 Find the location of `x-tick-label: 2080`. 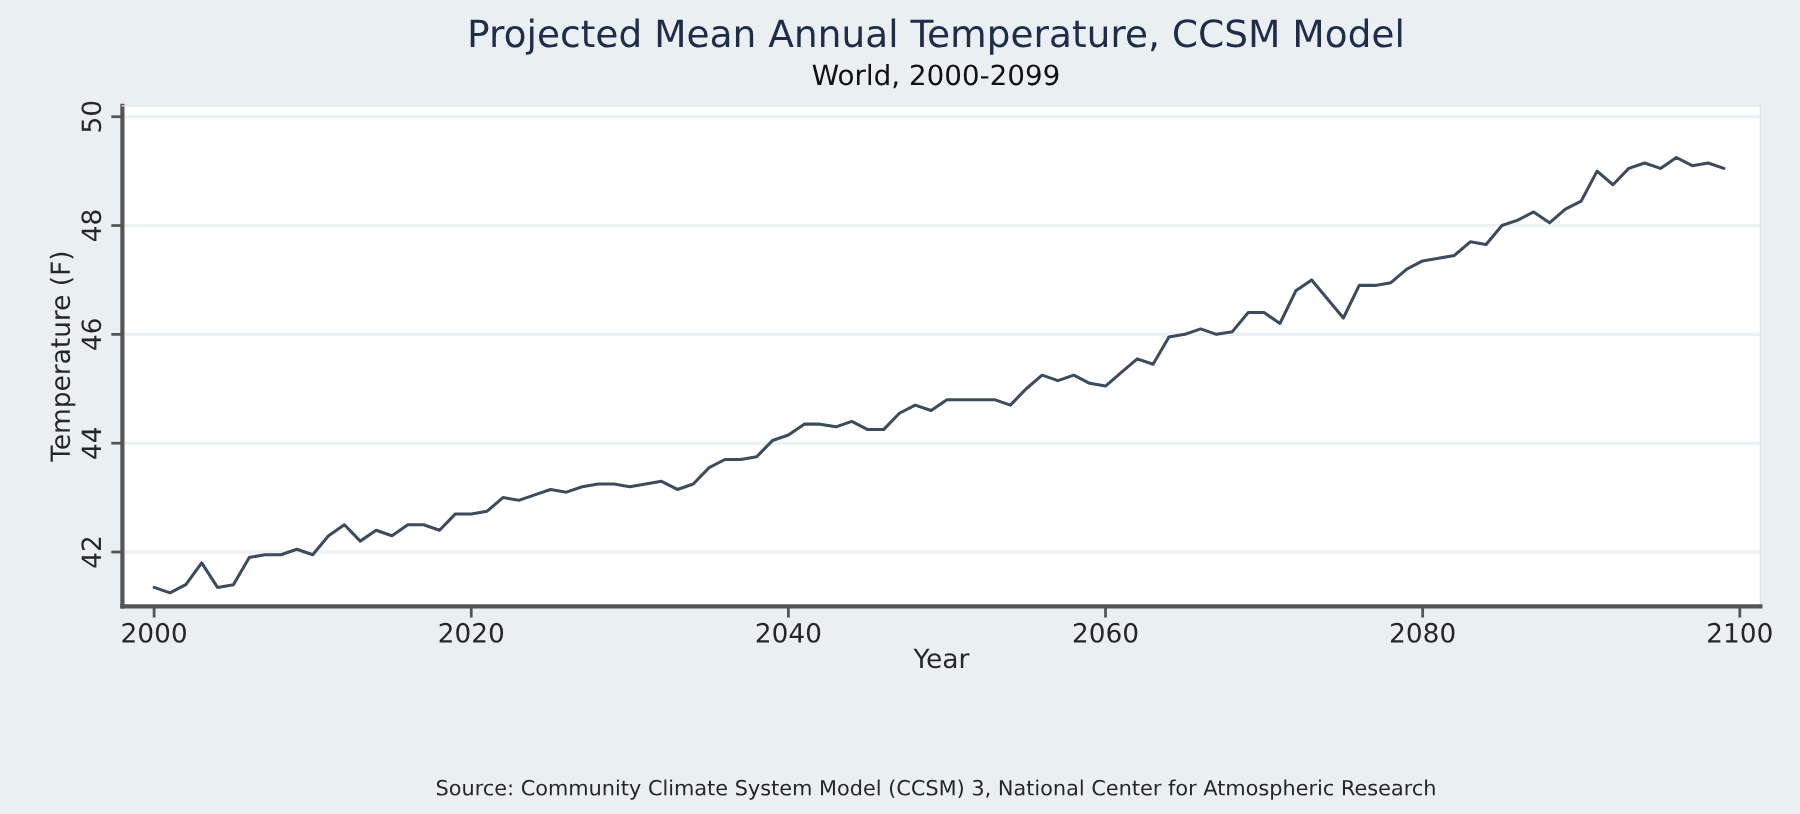

x-tick-label: 2080 is located at coordinates (1423, 632).